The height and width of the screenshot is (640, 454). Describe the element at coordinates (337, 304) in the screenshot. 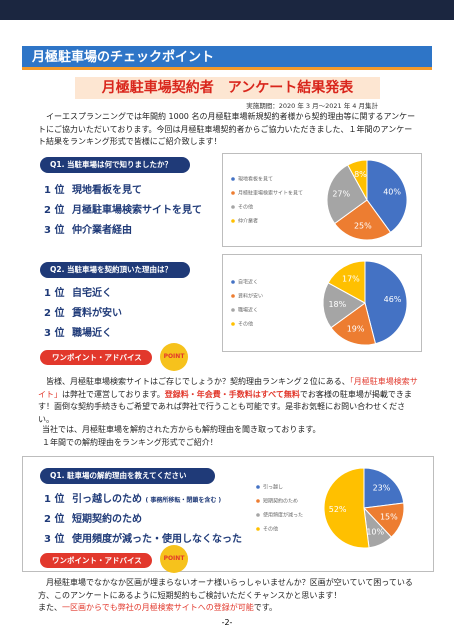

I see `value-label: 18%` at that location.